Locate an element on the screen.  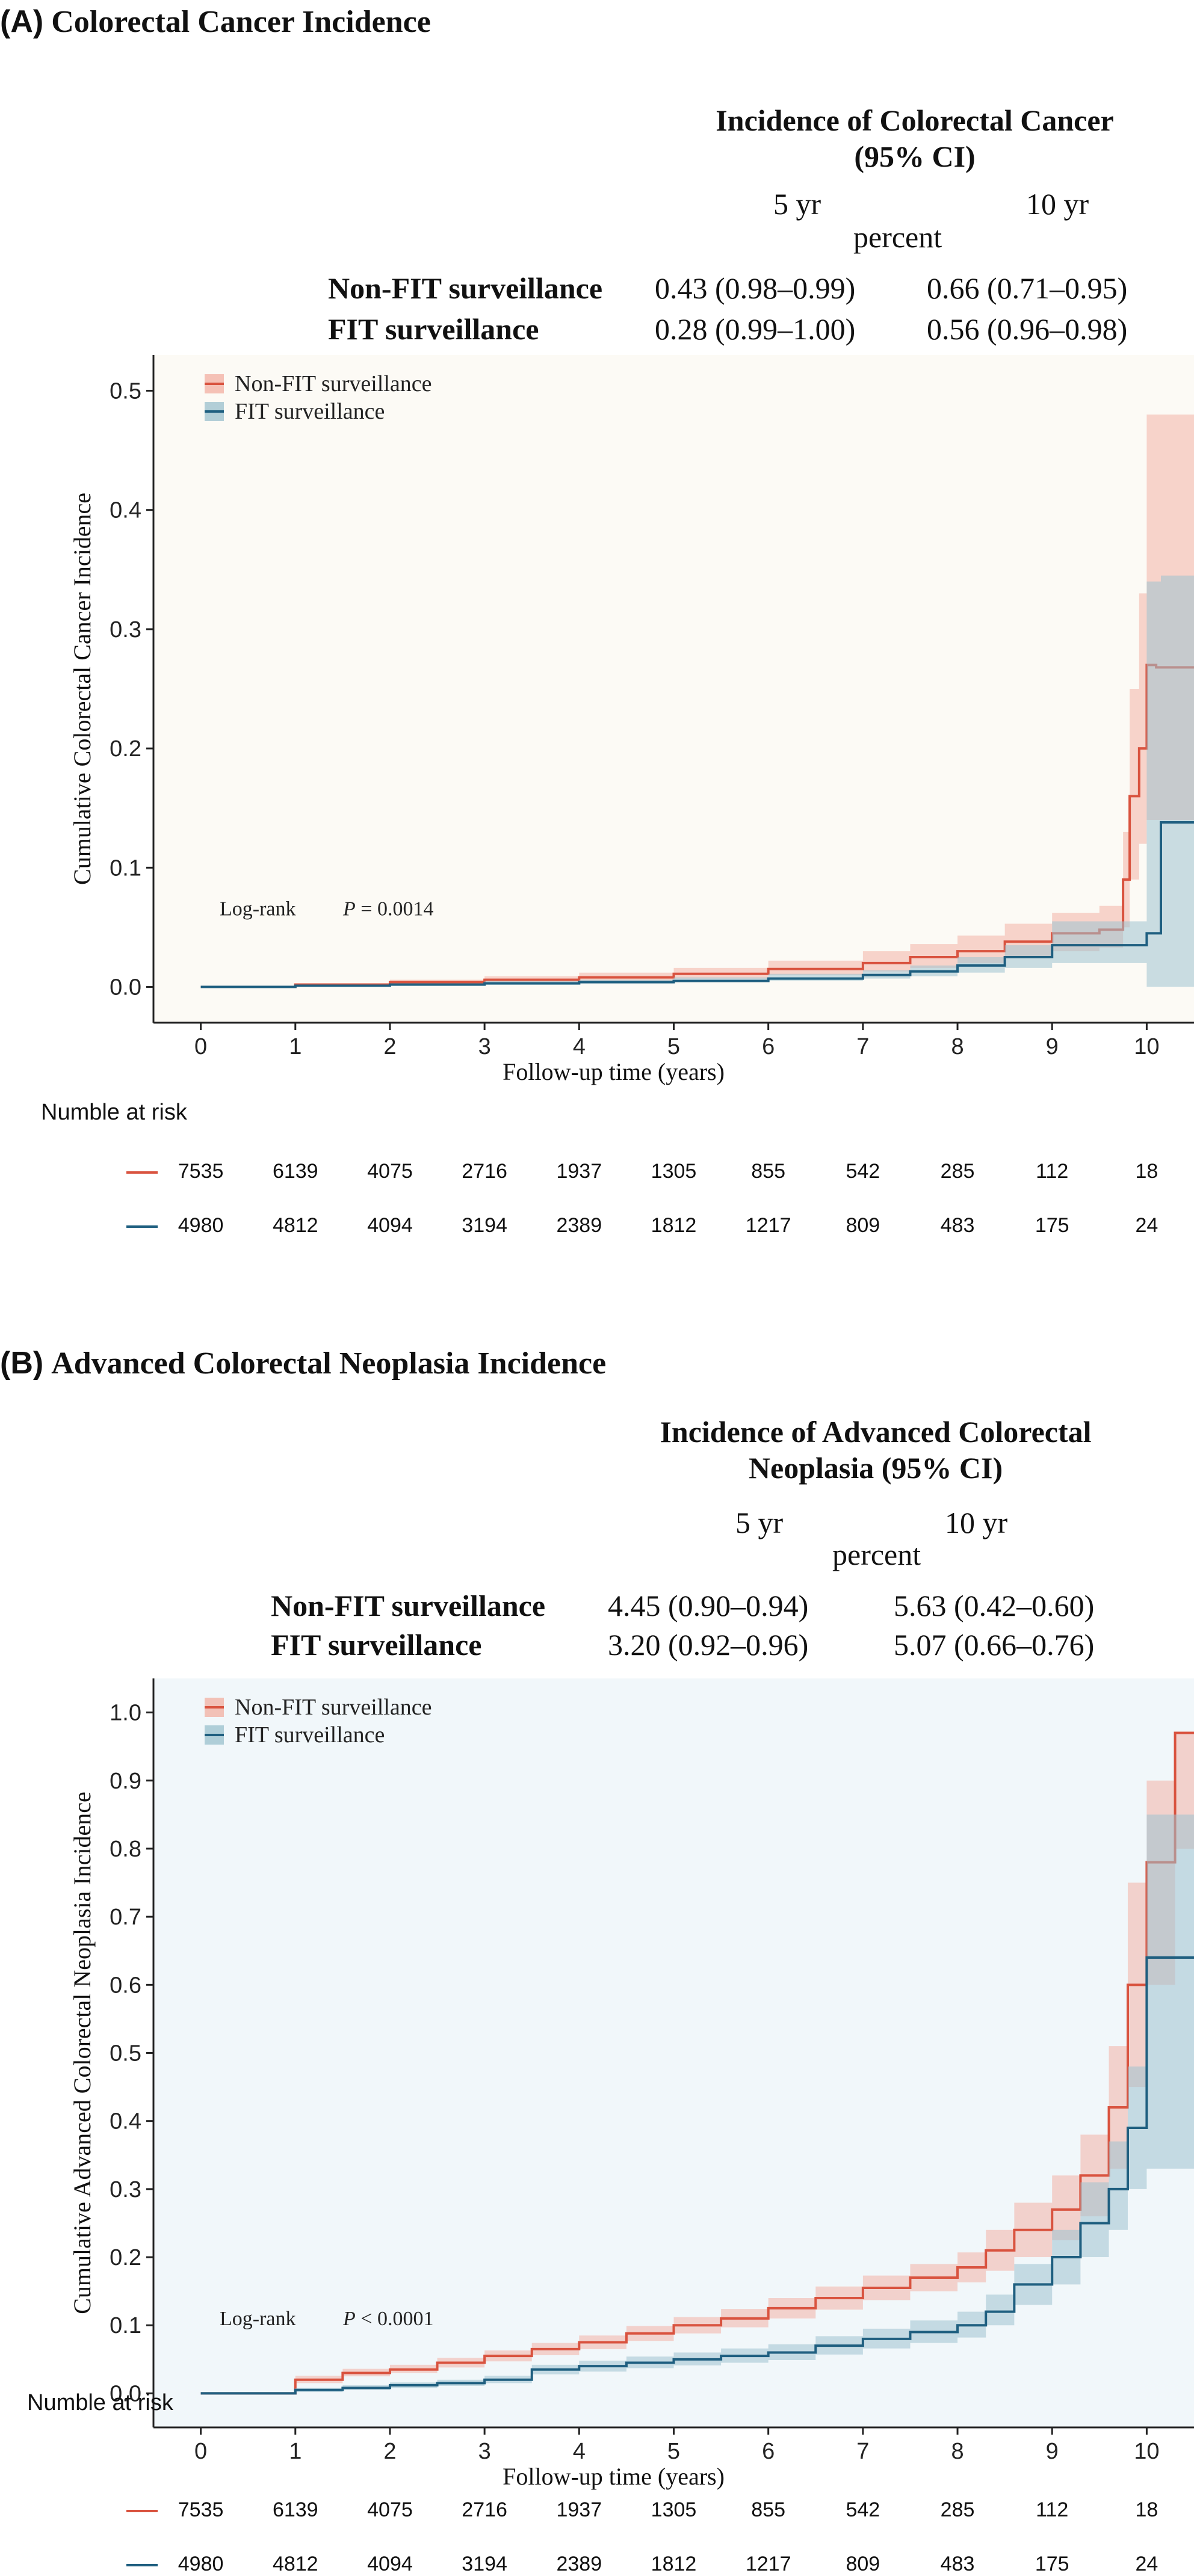
y-tick-label: 0.8 is located at coordinates (125, 1849).